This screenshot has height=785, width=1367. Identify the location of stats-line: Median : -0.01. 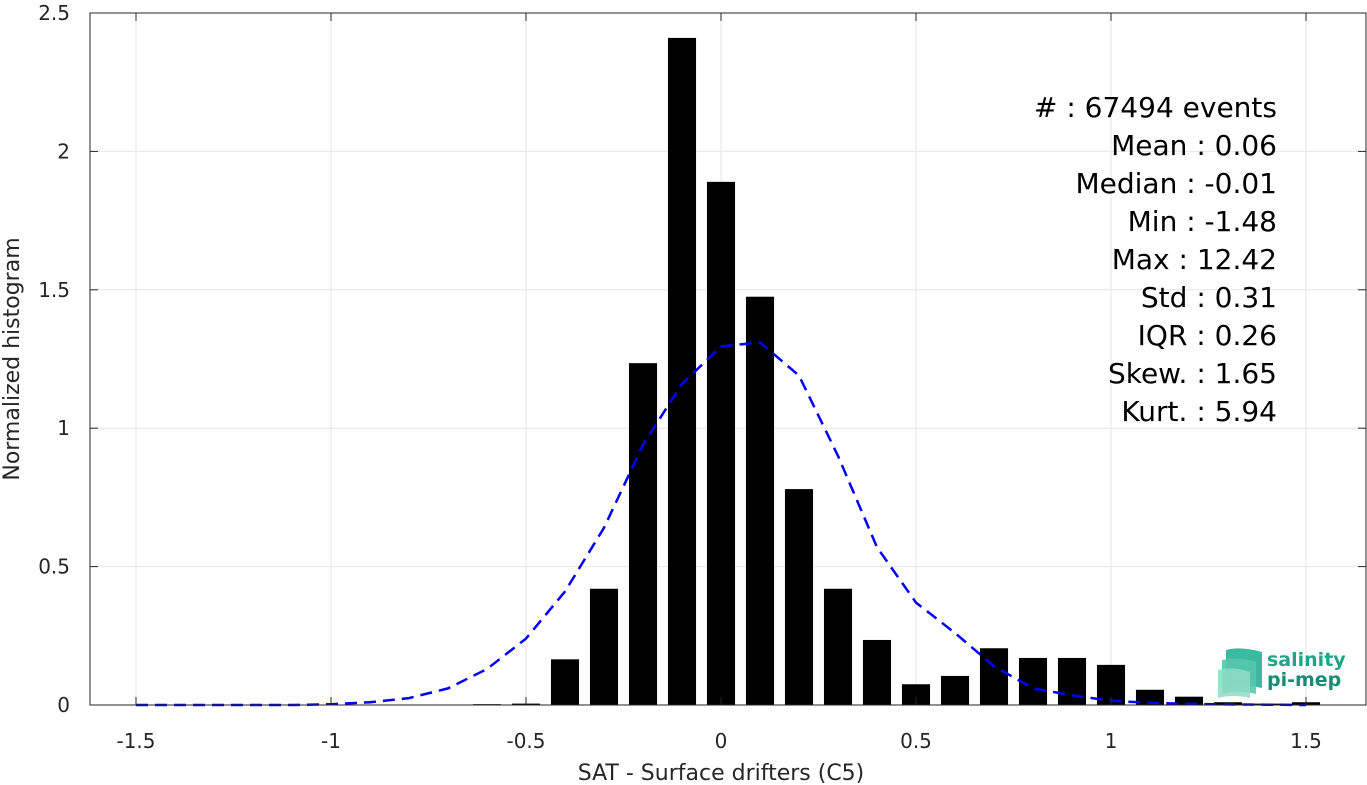
(1176, 183).